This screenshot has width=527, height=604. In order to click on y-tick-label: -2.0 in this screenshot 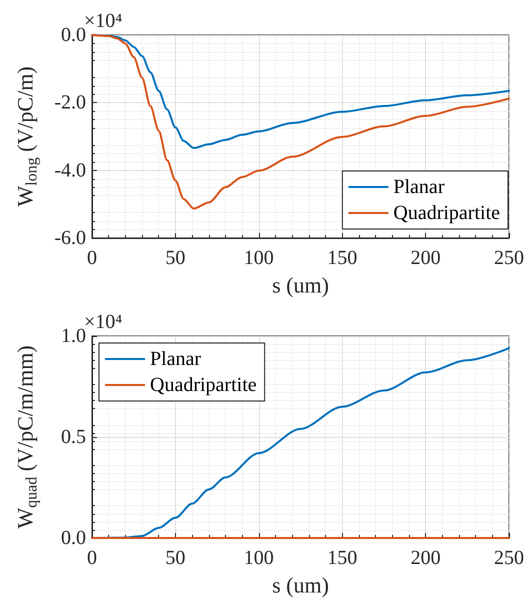, I will do `click(70, 103)`.